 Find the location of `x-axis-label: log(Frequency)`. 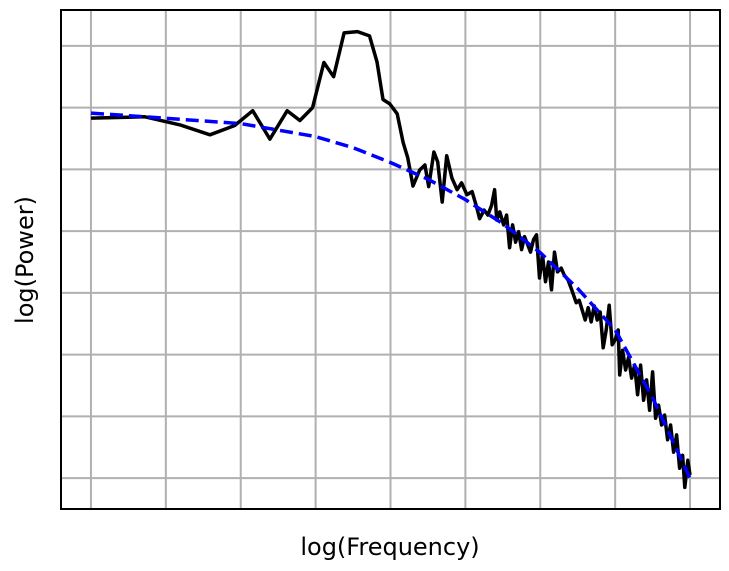

x-axis-label: log(Frequency) is located at coordinates (389, 547).